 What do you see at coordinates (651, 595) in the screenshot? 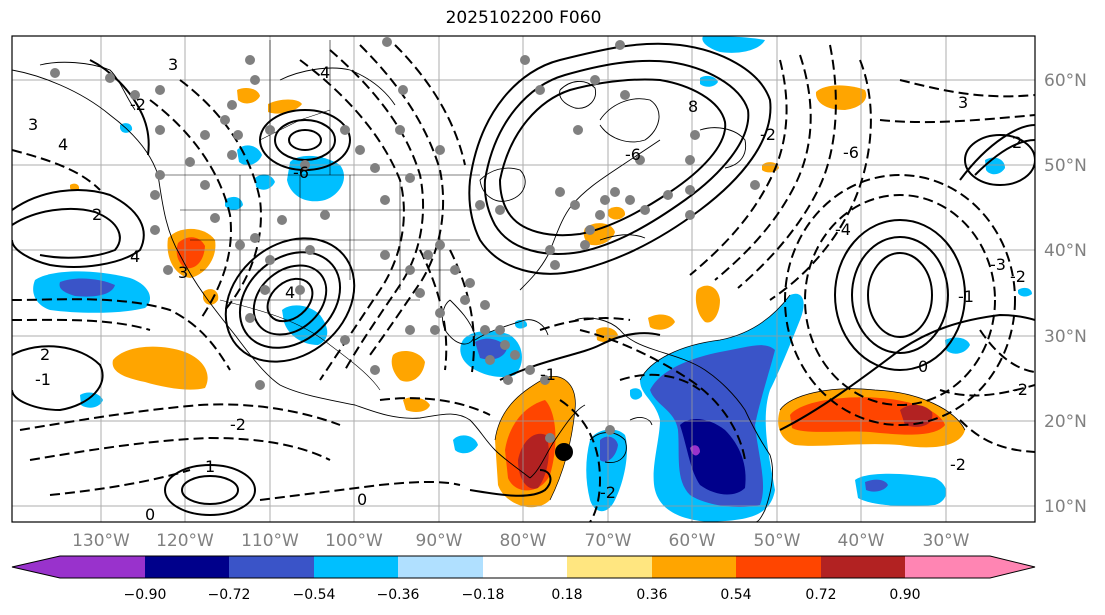
I see `colorbar-tick-label: 0.36` at bounding box center [651, 595].